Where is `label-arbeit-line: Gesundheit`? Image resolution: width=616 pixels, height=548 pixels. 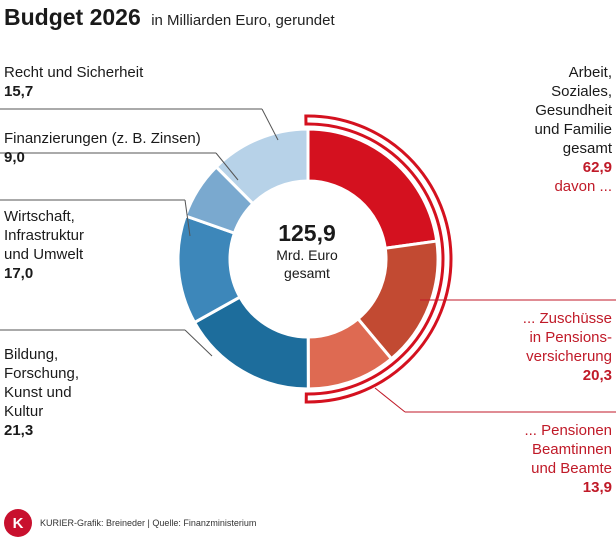 label-arbeit-line: Gesundheit is located at coordinates (573, 110).